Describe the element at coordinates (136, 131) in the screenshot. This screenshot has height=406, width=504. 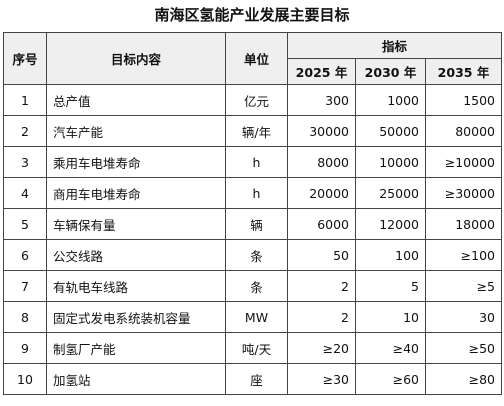
I see `table-cell: 汽车产能` at that location.